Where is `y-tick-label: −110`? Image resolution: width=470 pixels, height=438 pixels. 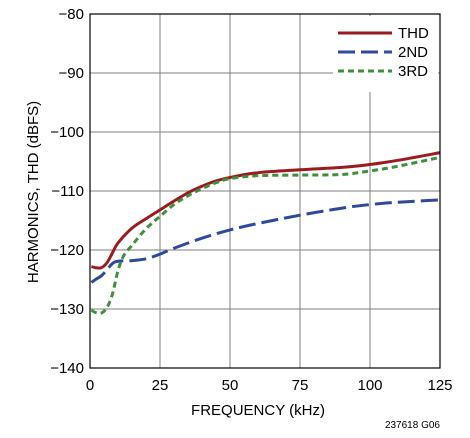 y-tick-label: −110 is located at coordinates (67, 191).